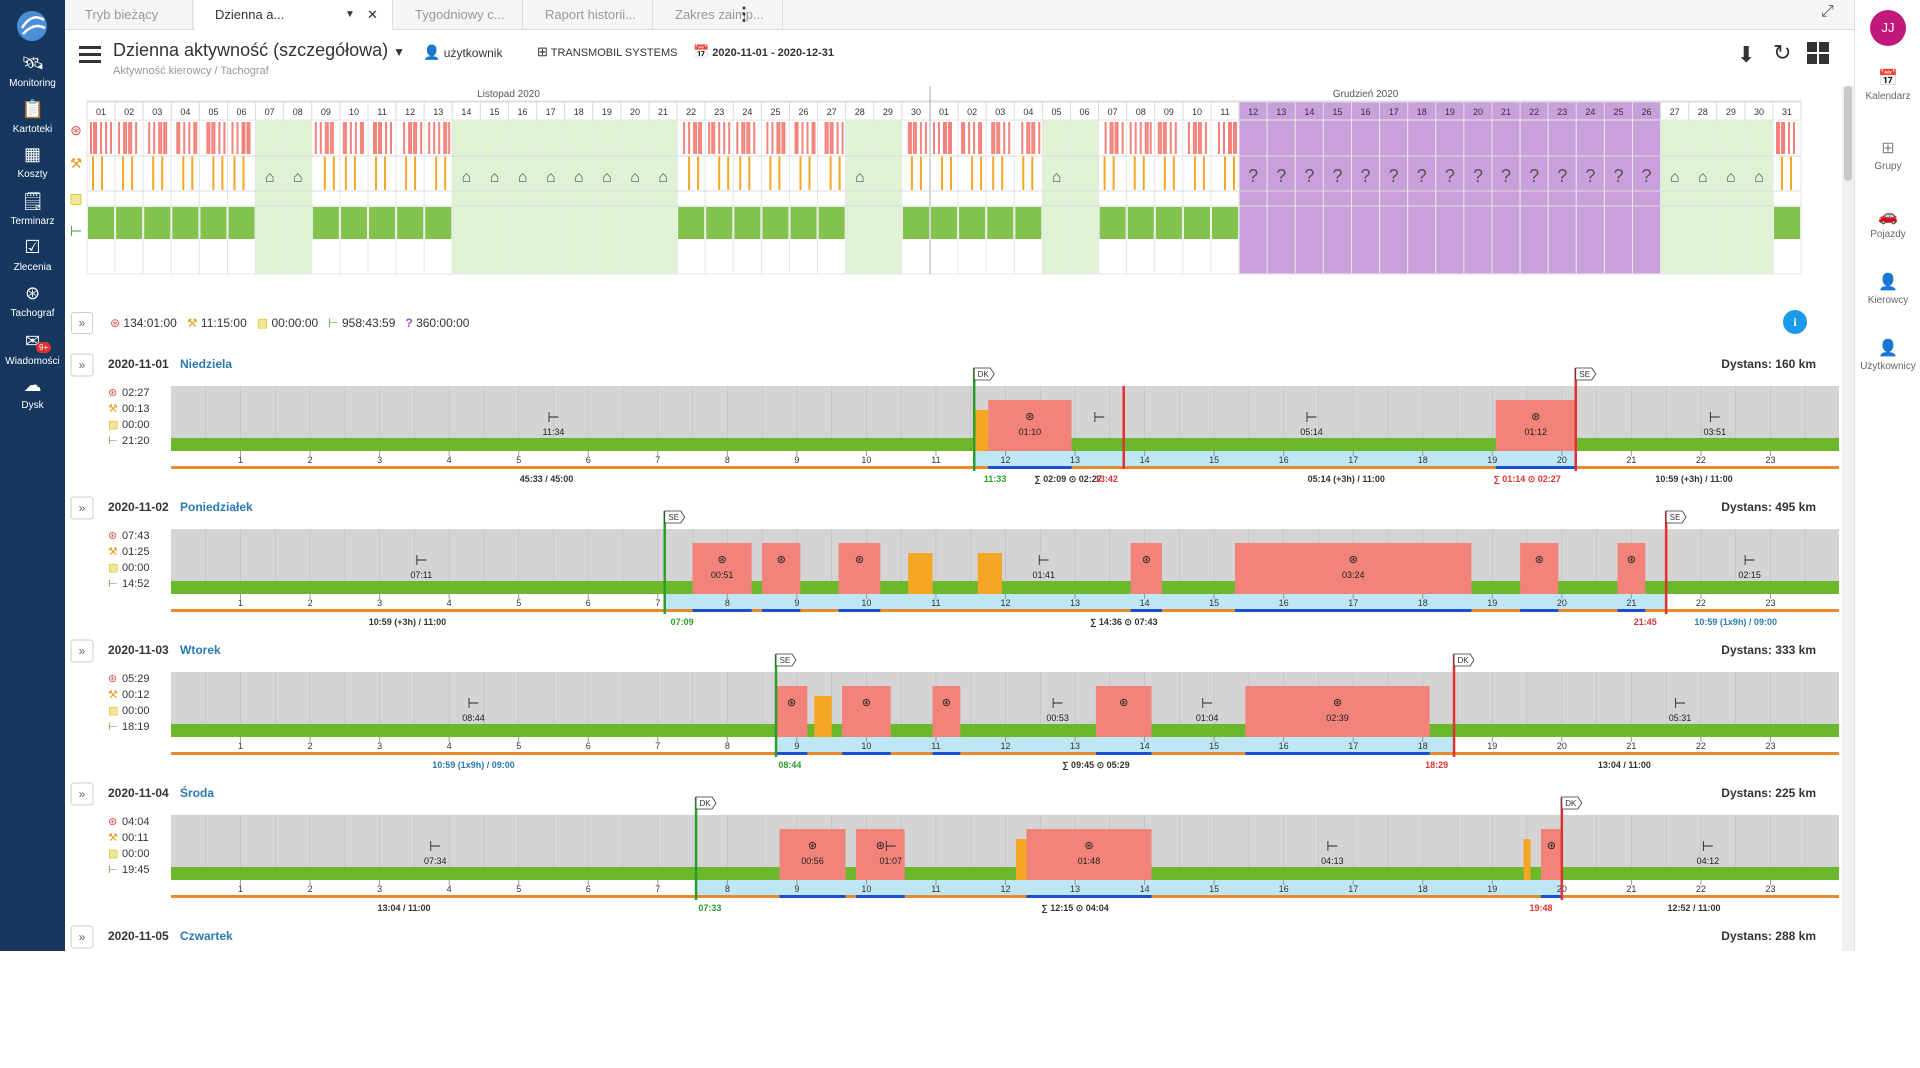  I want to click on info-icon: i, so click(1795, 322).